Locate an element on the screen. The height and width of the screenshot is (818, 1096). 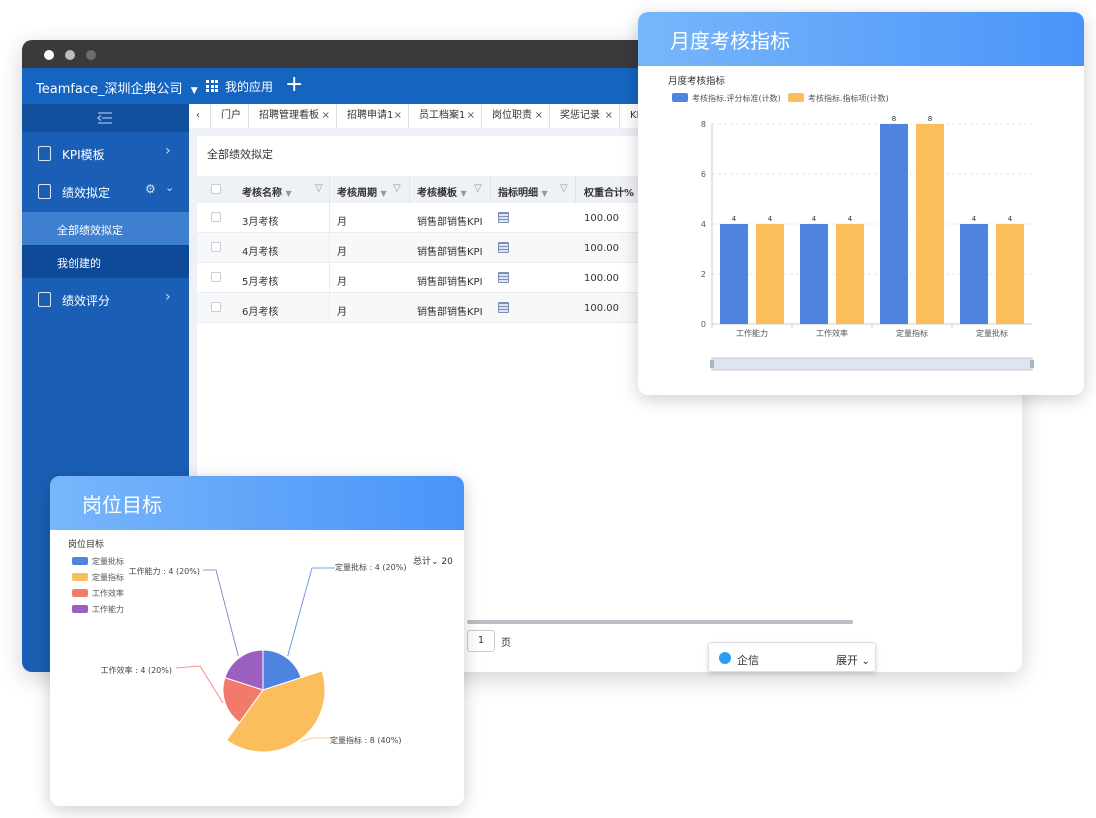
column-header-template: 考核模板 ▼ is located at coordinates (442, 191).